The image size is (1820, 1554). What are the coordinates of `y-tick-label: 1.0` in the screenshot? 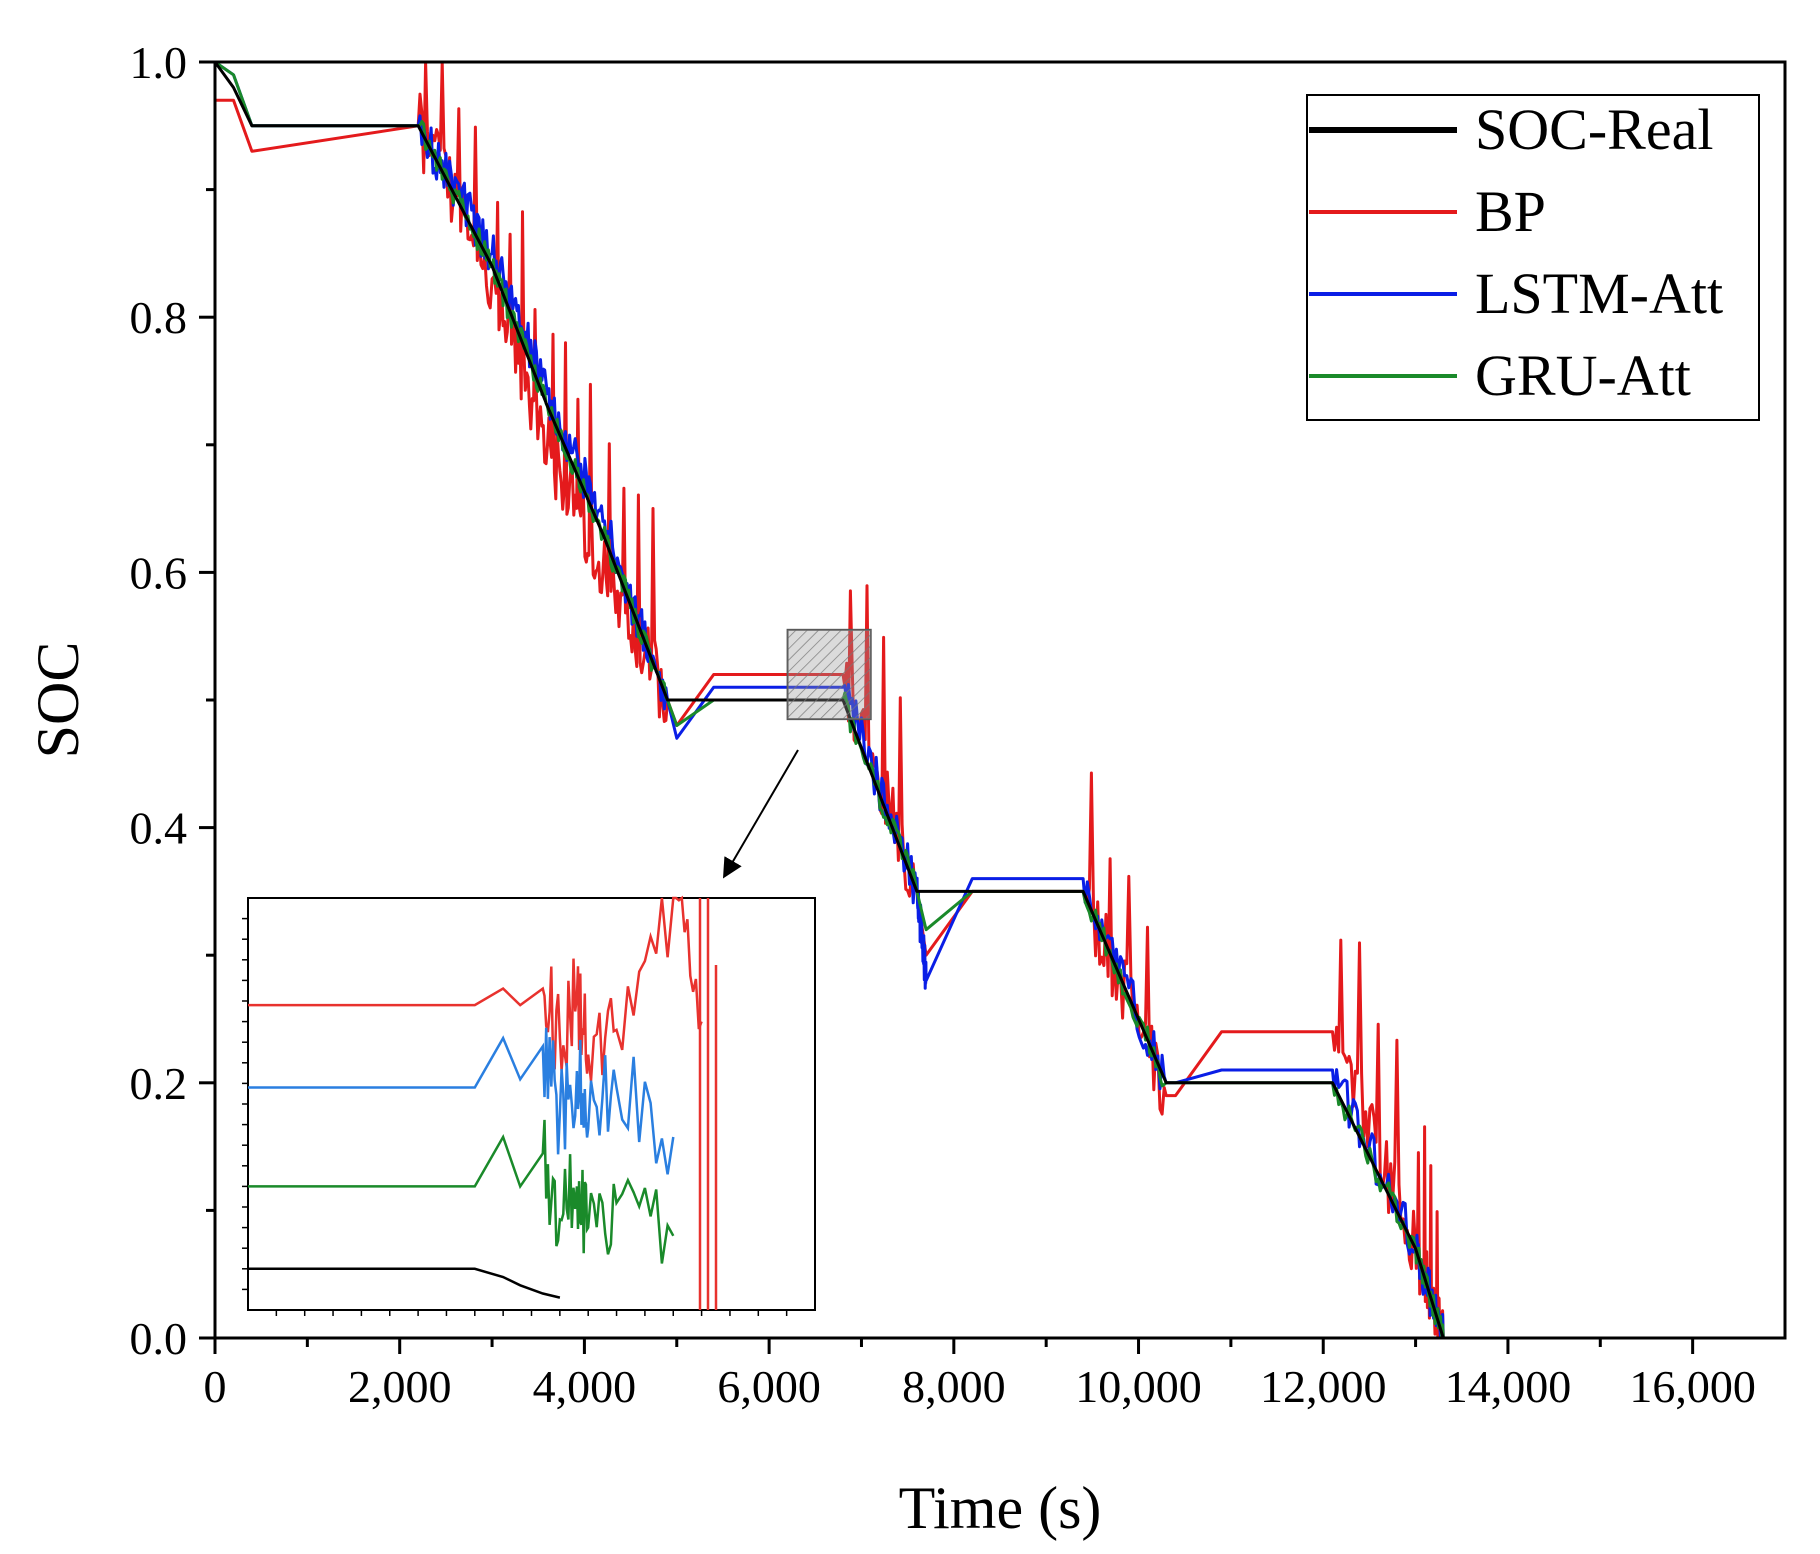 It's located at (159, 62).